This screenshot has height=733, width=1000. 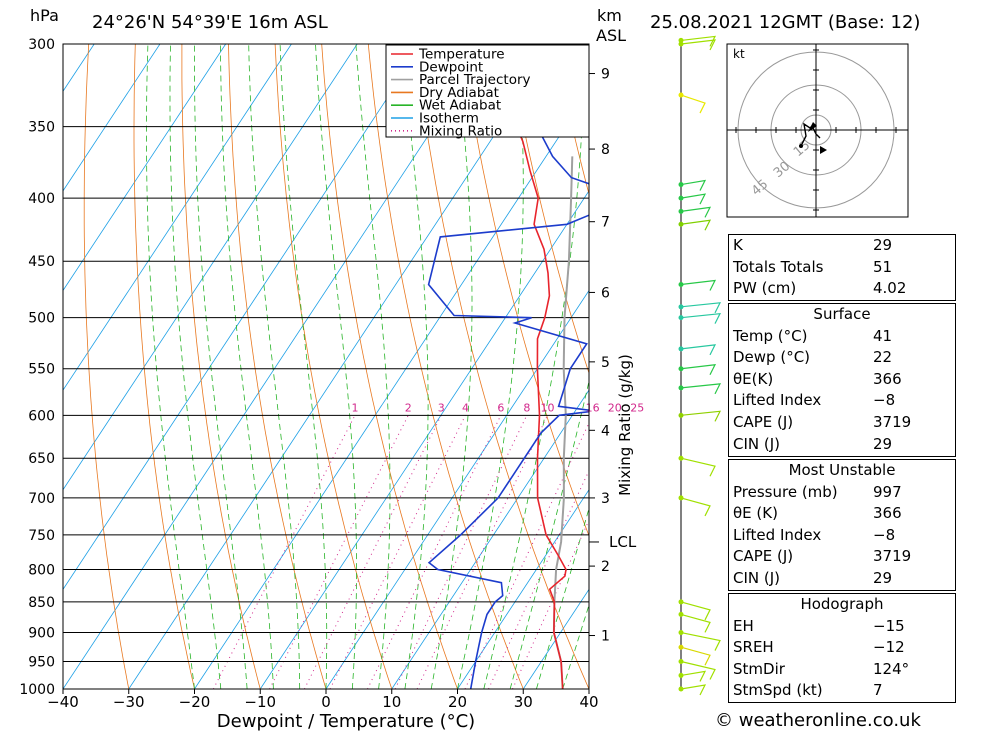 What do you see at coordinates (260, 702) in the screenshot?
I see `temperature-tick-label: −10` at bounding box center [260, 702].